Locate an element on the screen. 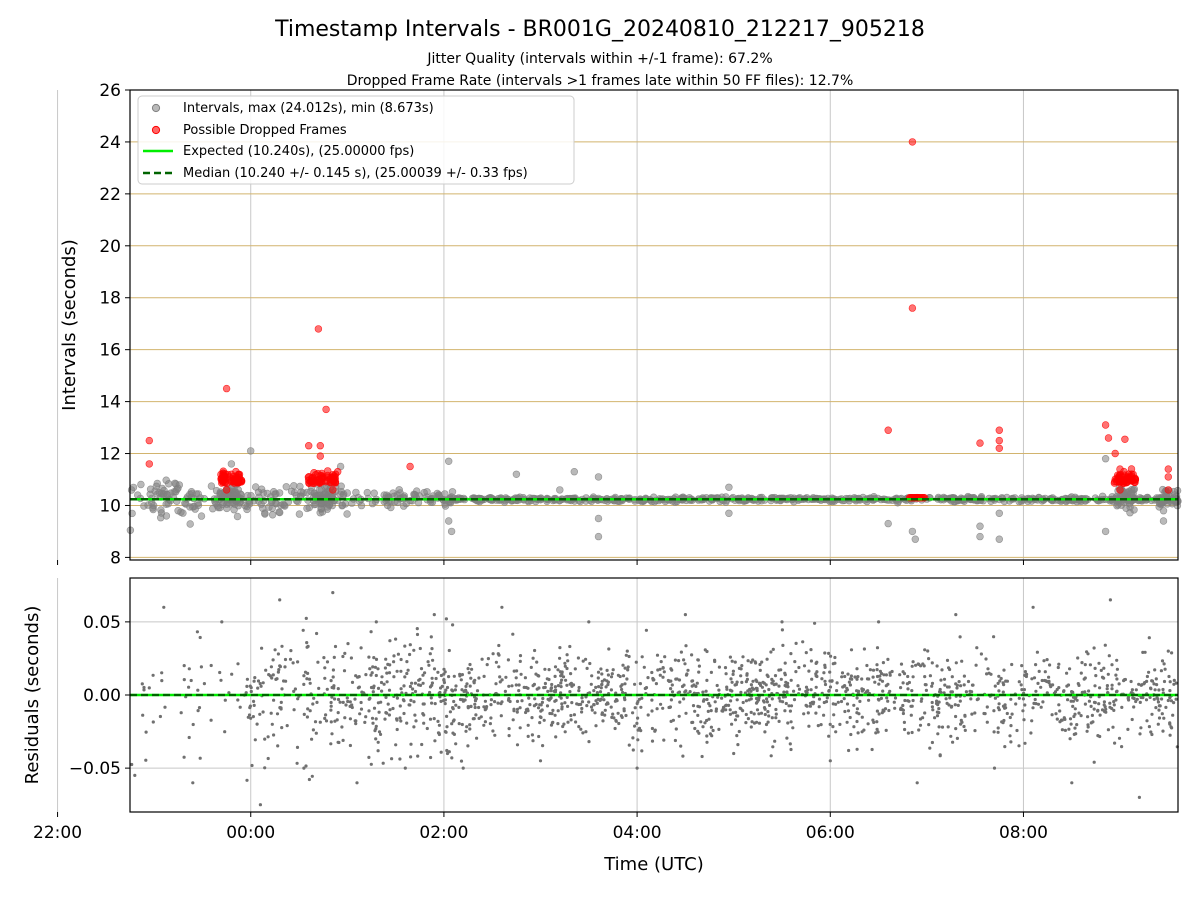 The image size is (1200, 900). intervals-y-tick-label: 24 is located at coordinates (110, 143).